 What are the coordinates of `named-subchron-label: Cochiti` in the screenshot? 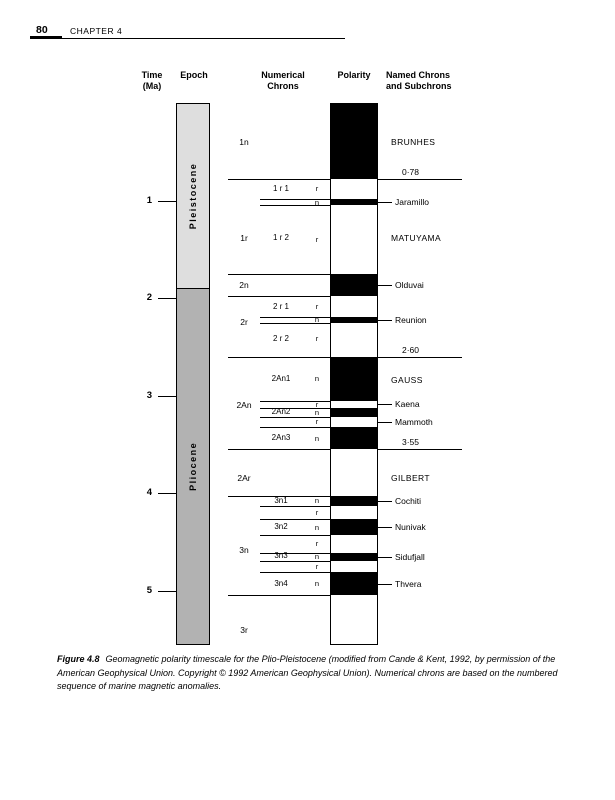 It's located at (408, 501).